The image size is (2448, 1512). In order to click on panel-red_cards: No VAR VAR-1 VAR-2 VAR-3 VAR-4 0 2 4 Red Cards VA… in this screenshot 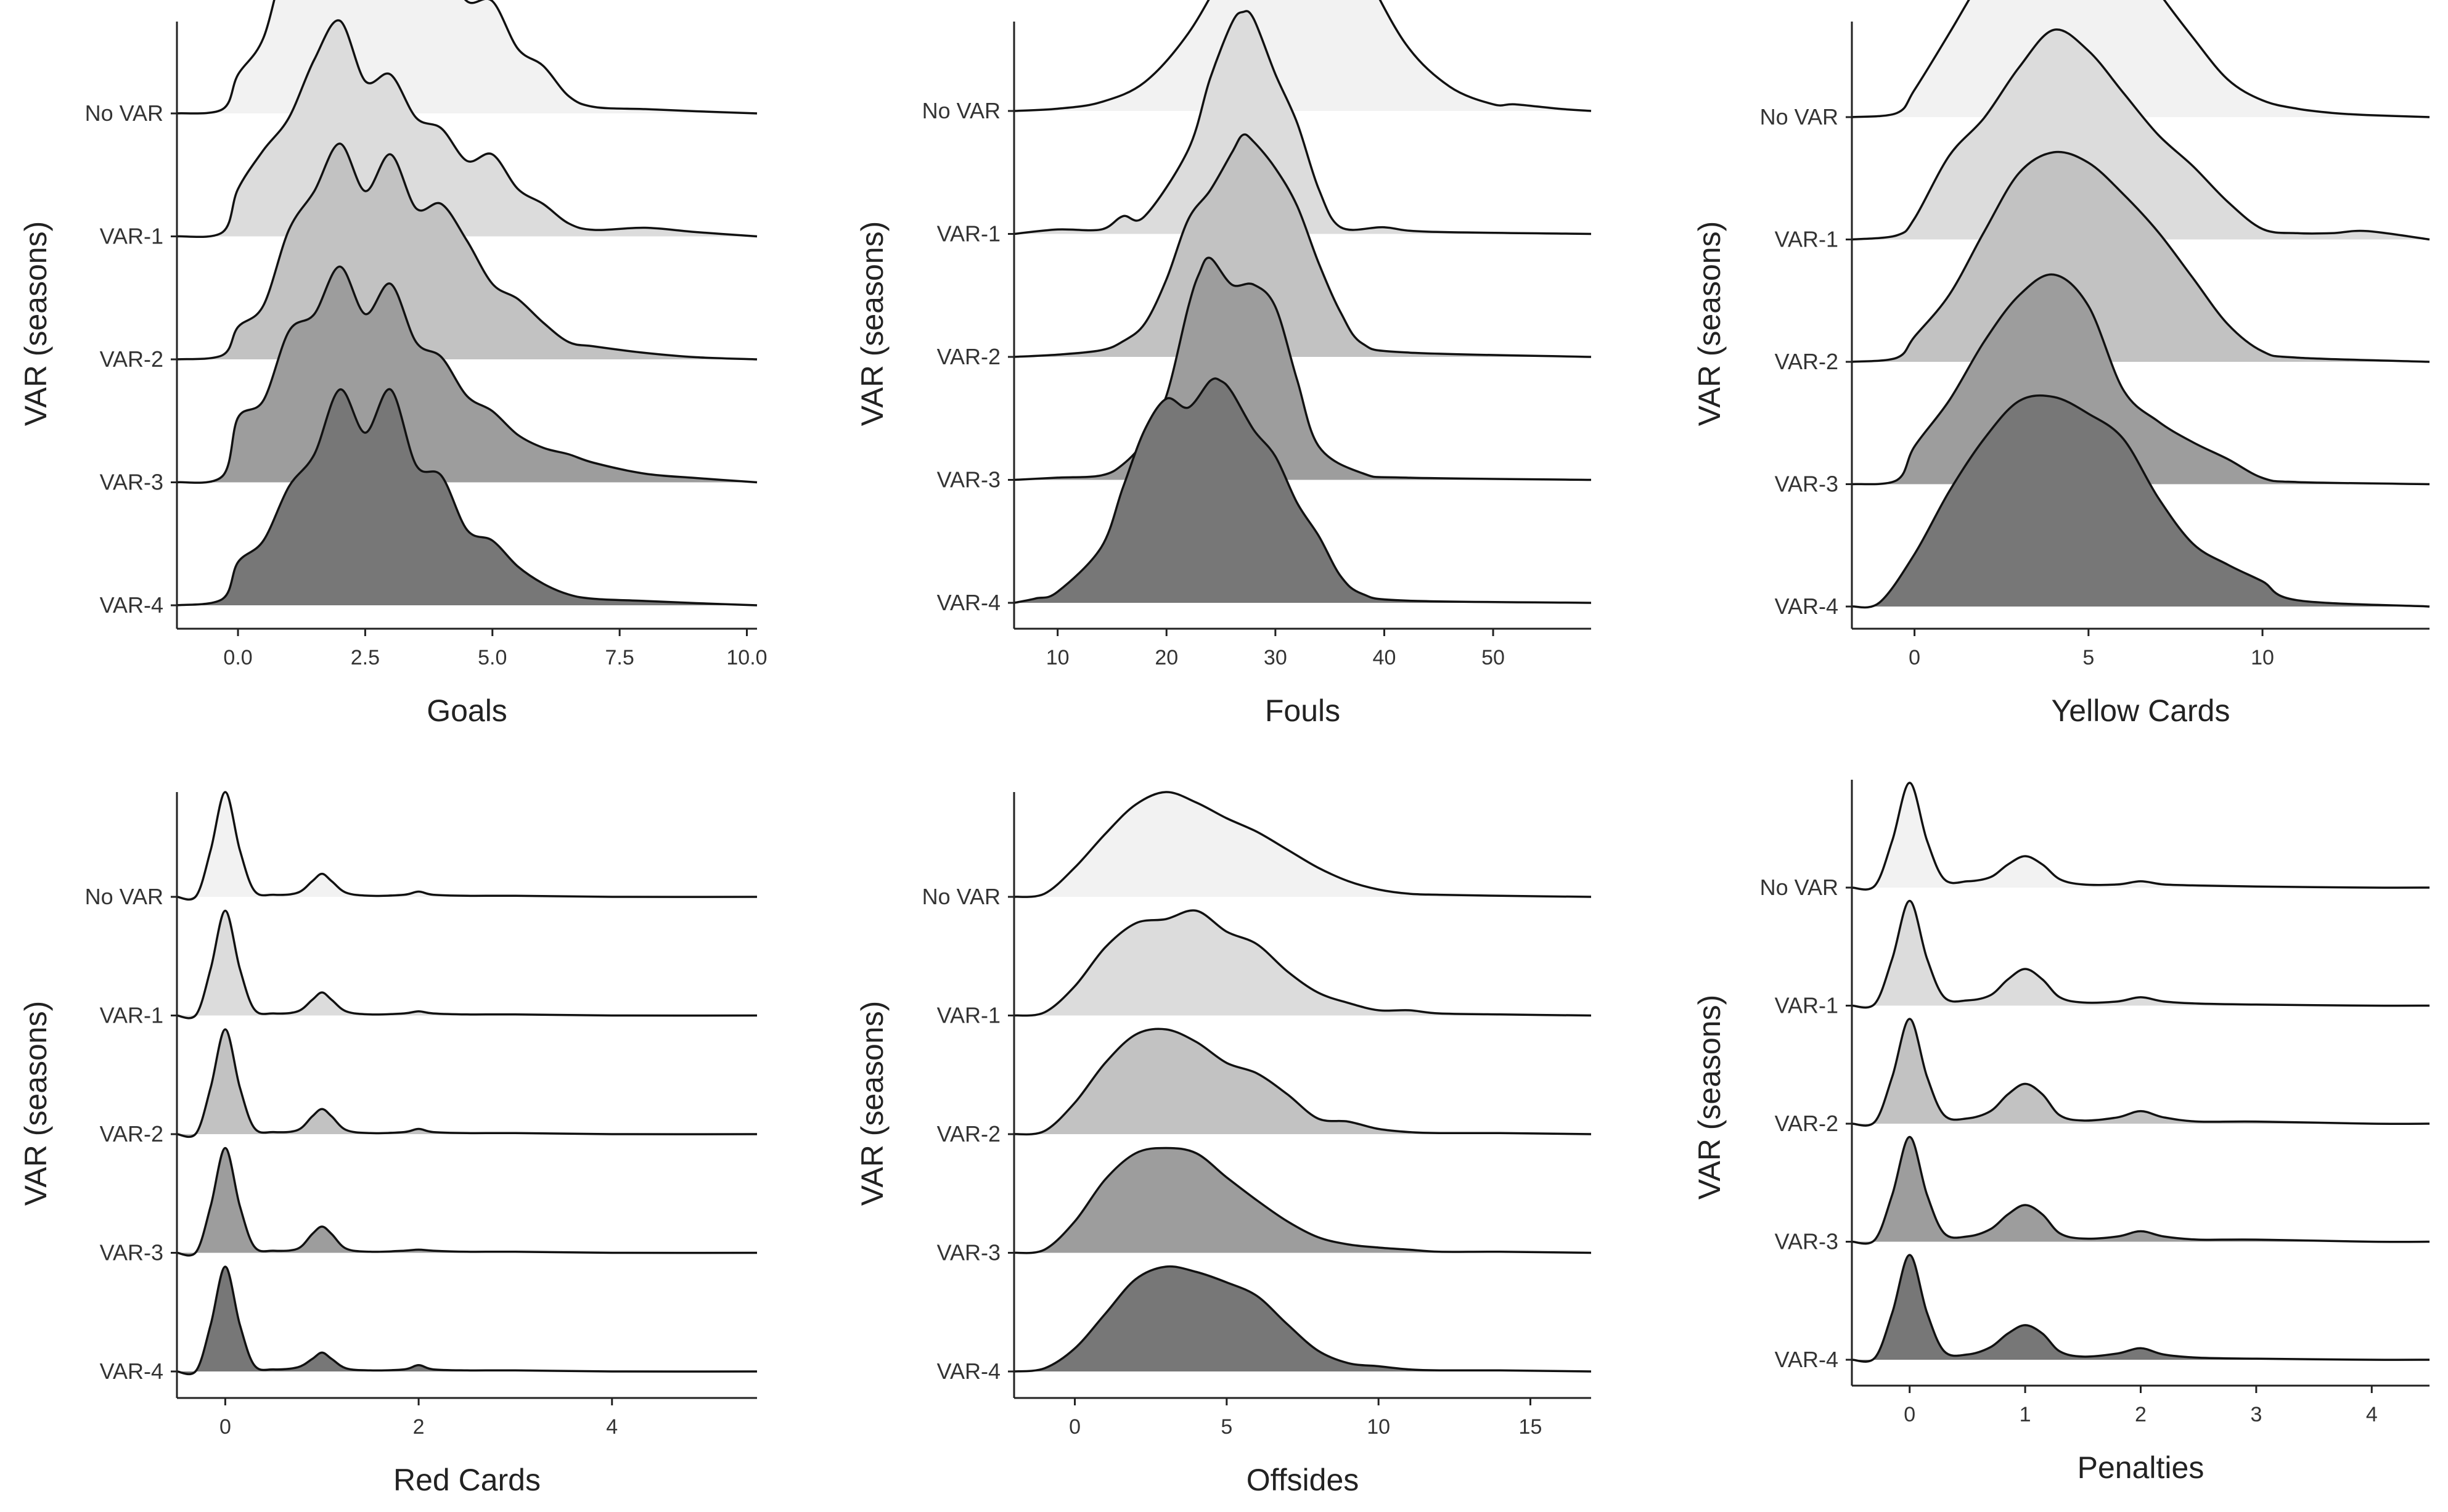, I will do `click(388, 1144)`.